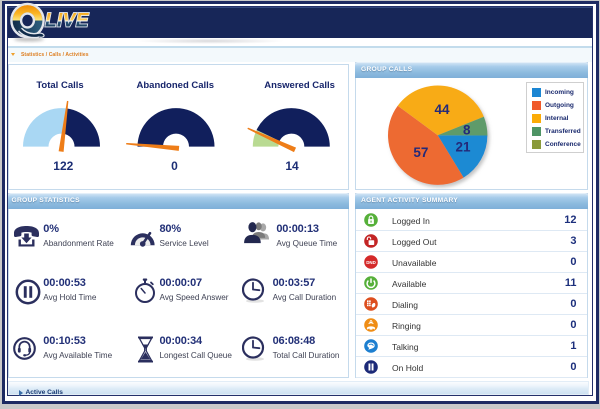  I want to click on svg-text: 21, so click(463, 146).